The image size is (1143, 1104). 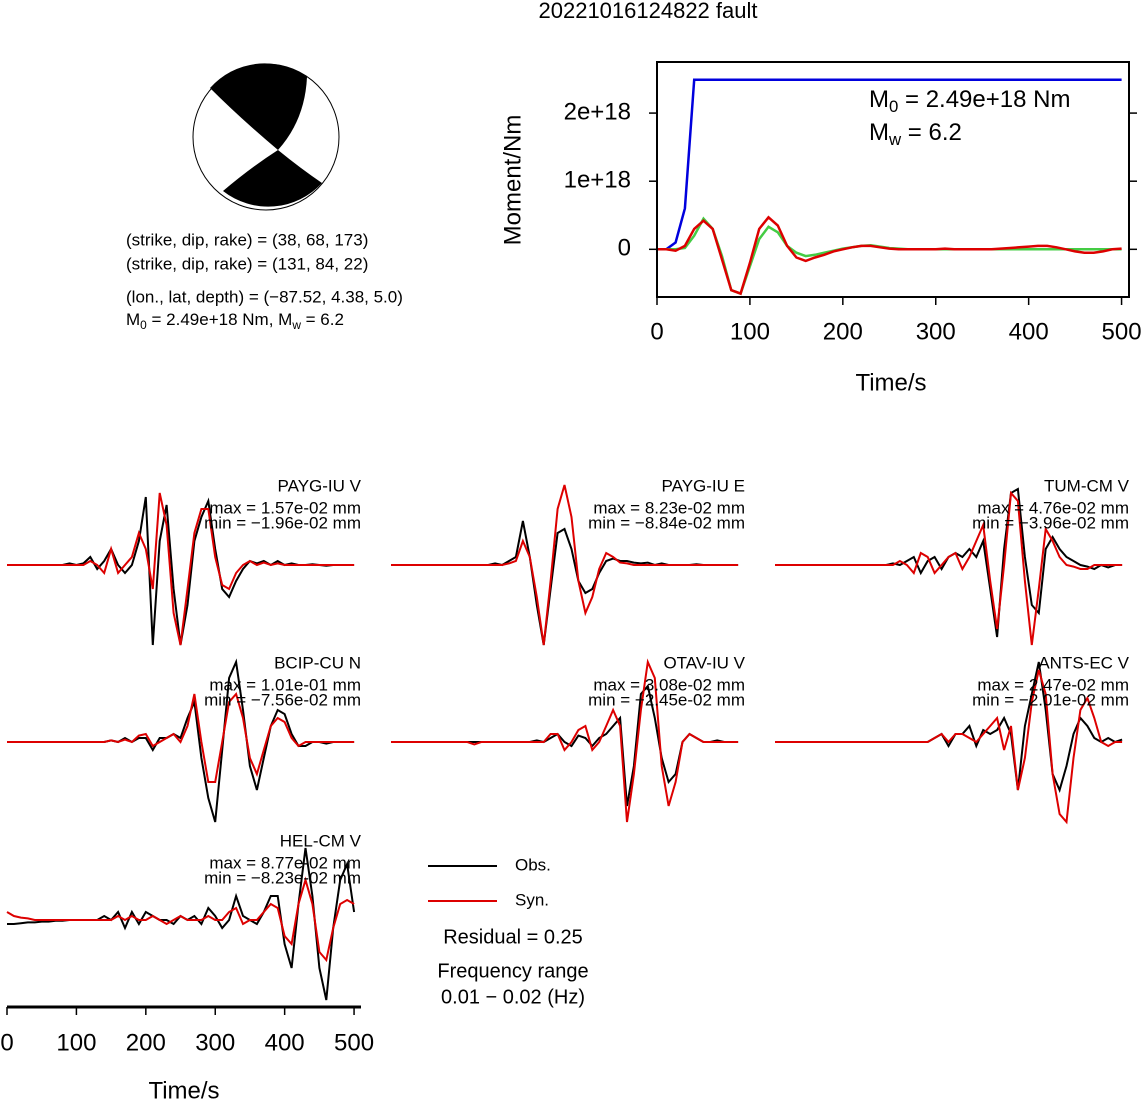 I want to click on max-label: max = 3.08e-02 mm, so click(x=669, y=684).